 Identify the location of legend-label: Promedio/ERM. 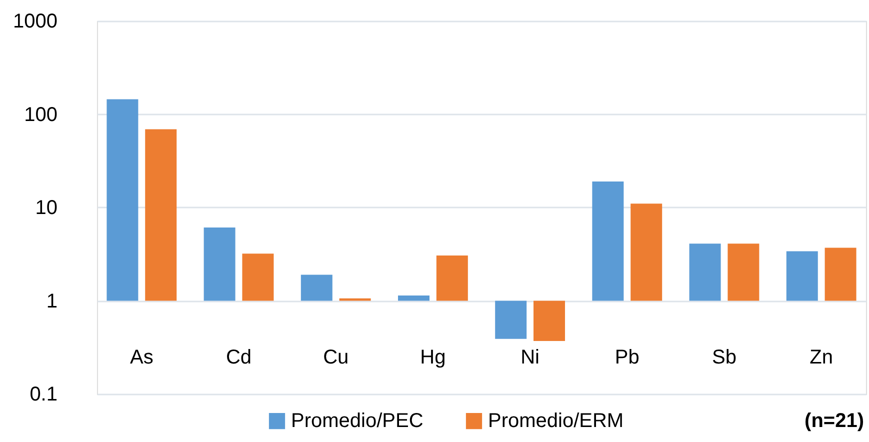
(556, 421).